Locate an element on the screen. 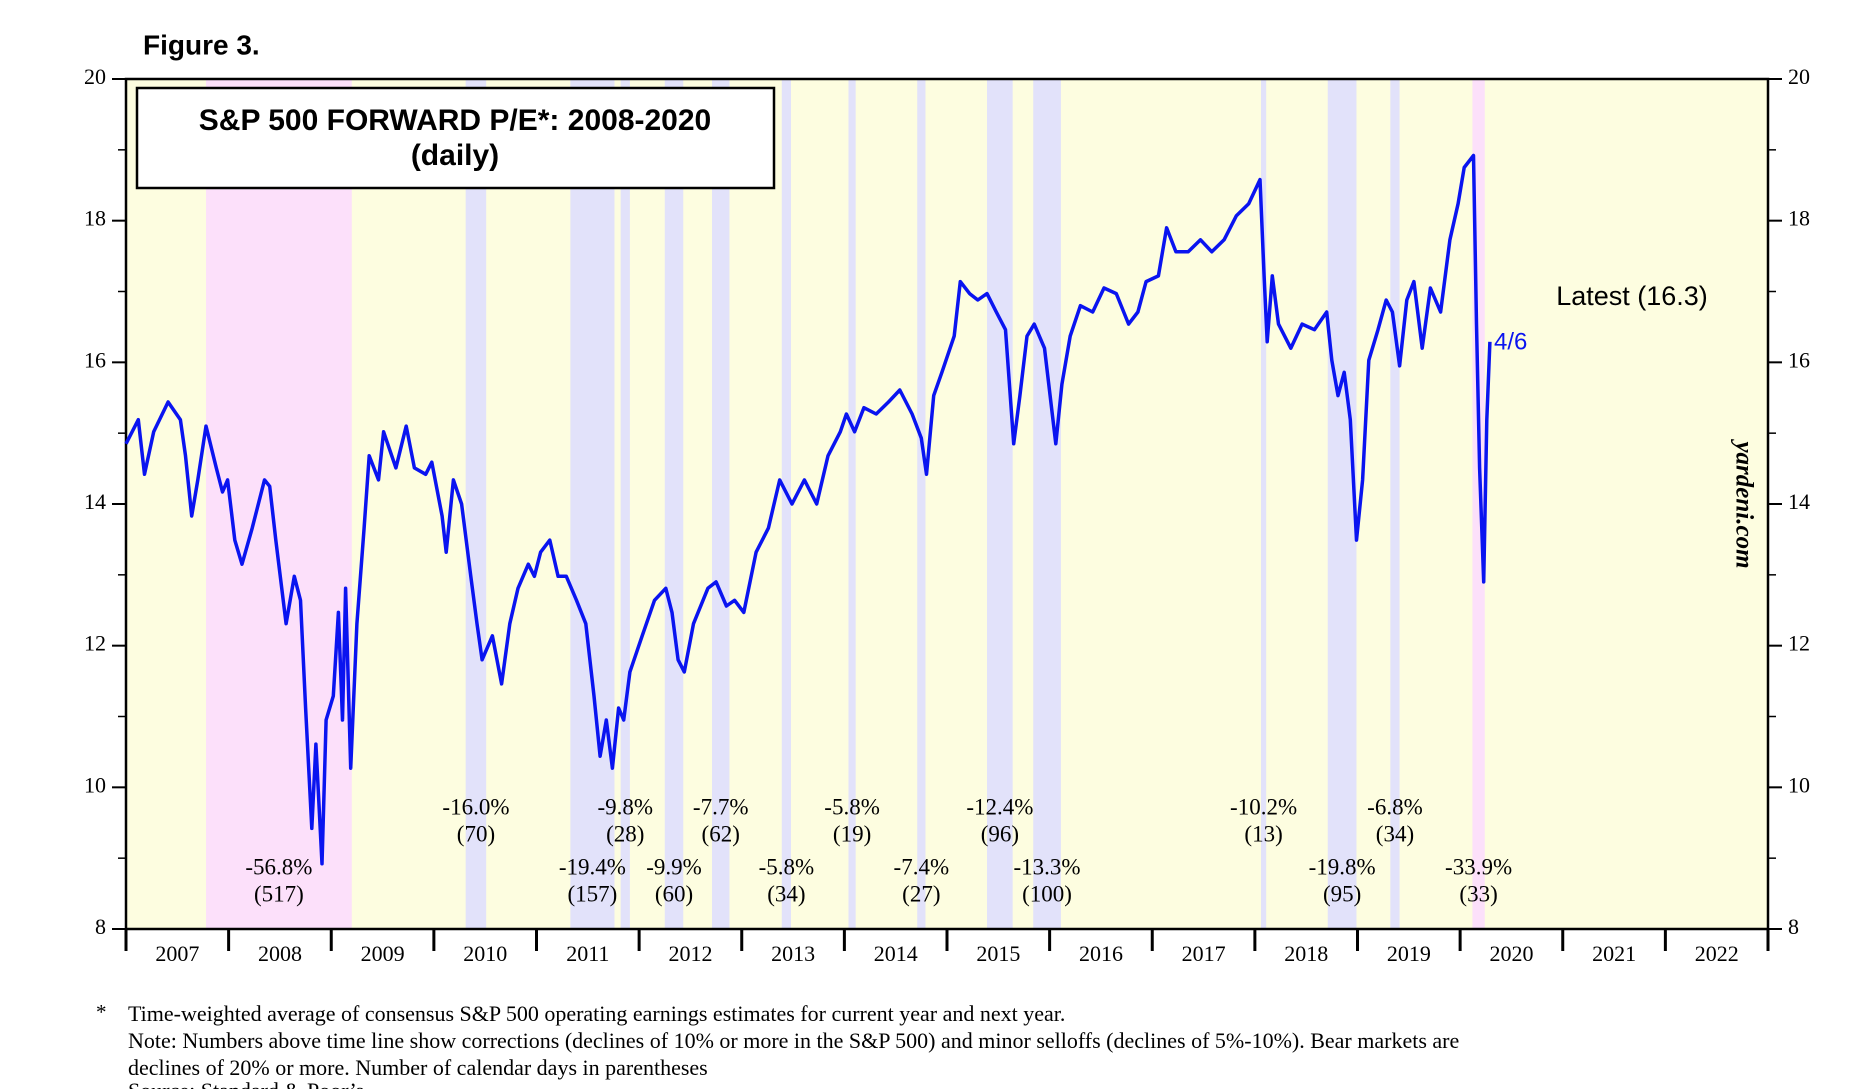 The height and width of the screenshot is (1089, 1859). footnote-marker: * is located at coordinates (101, 1012).